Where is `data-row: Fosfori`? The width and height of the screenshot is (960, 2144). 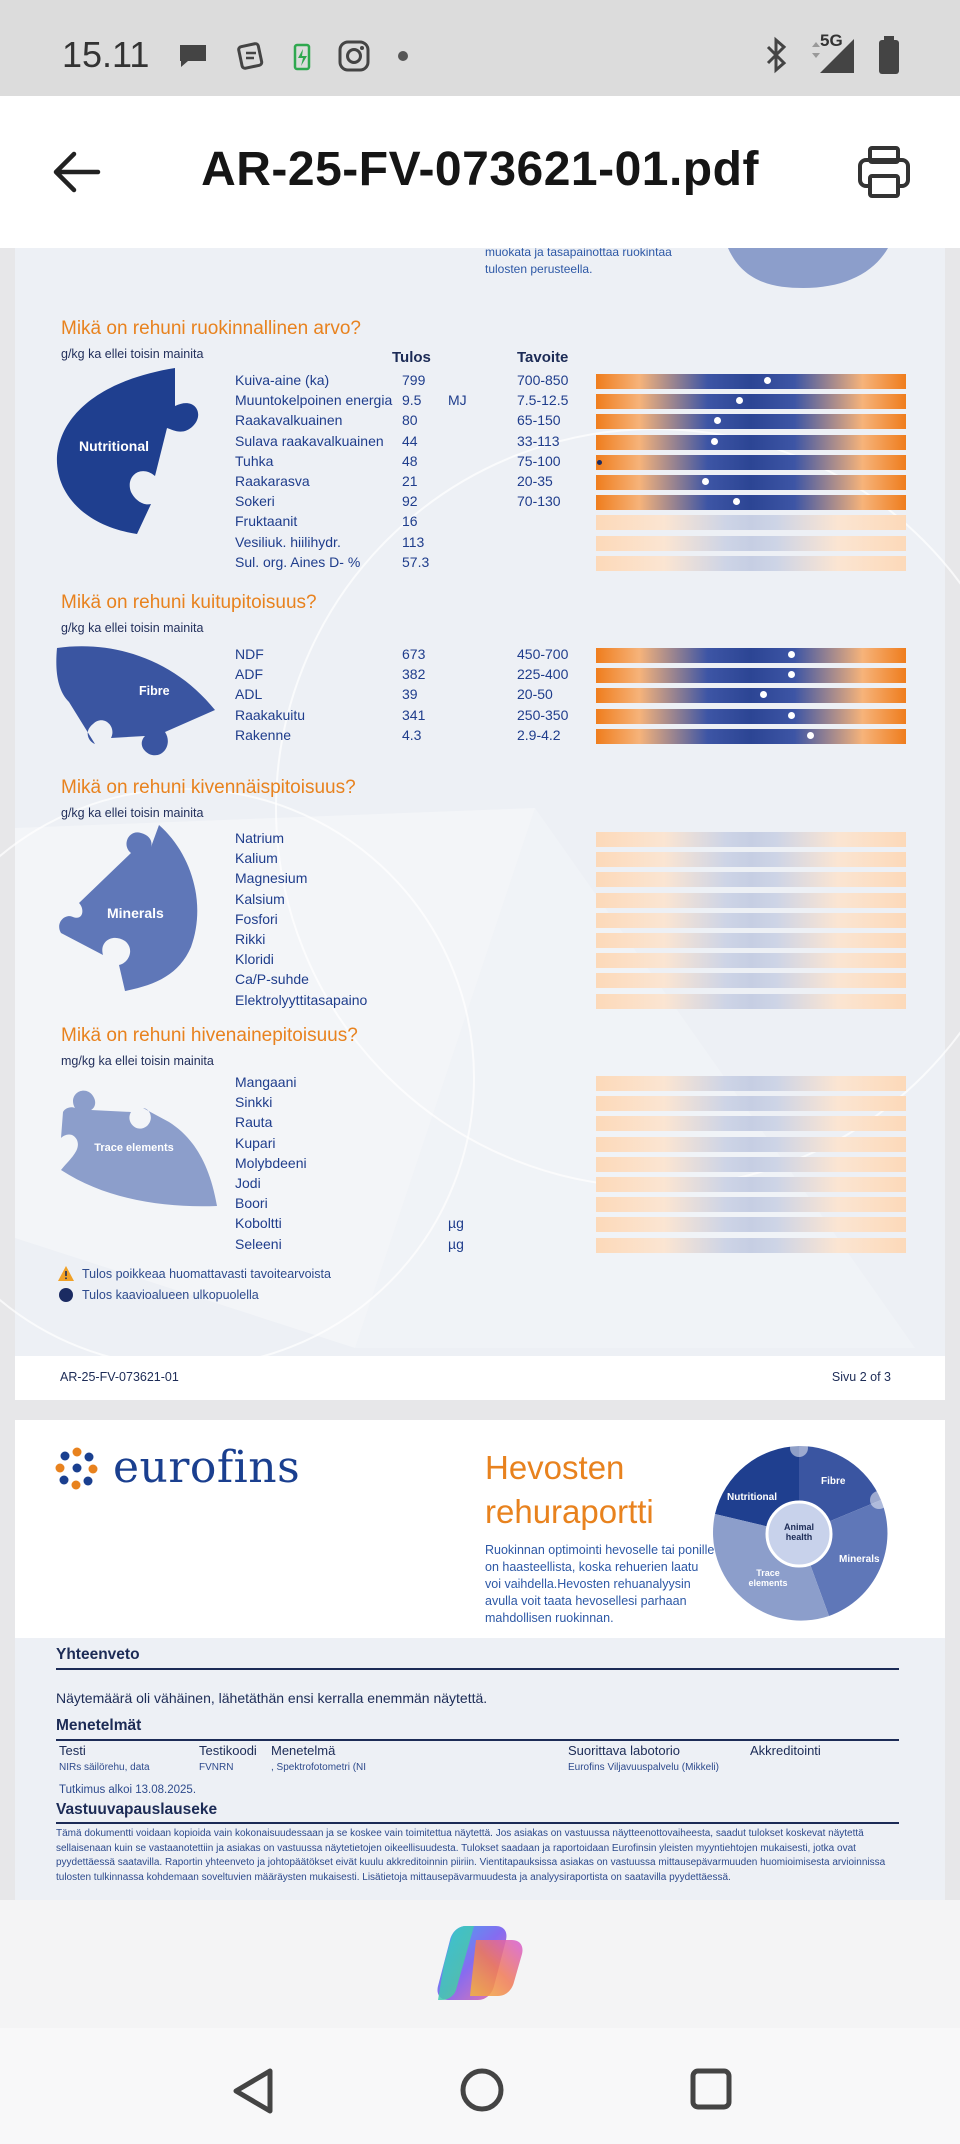 data-row: Fosfori is located at coordinates (480, 921).